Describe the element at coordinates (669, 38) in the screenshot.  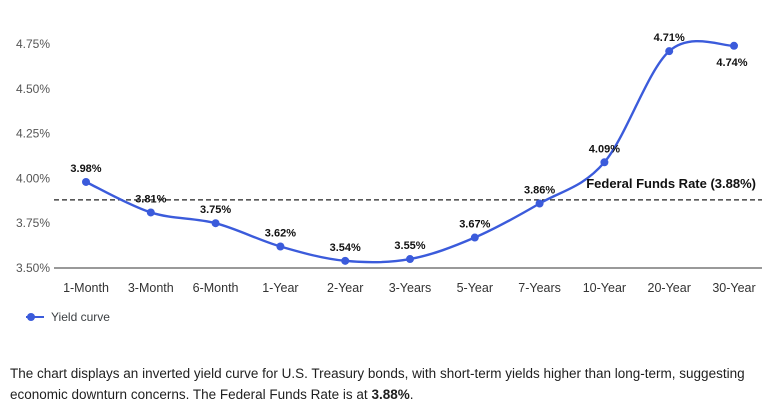
I see `data-point-label: 4.71%` at that location.